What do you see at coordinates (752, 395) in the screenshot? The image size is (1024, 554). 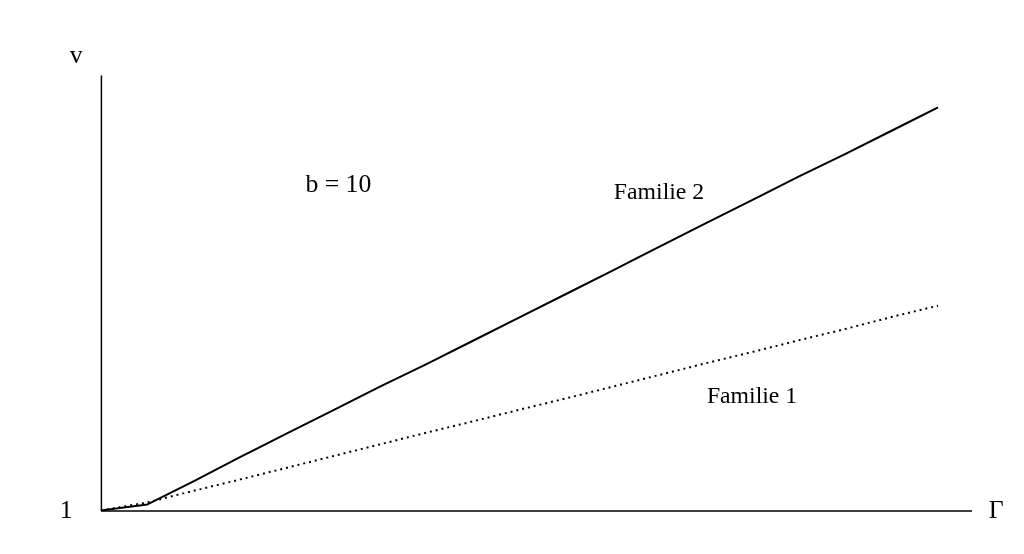 I see `series-label: Familie 1` at bounding box center [752, 395].